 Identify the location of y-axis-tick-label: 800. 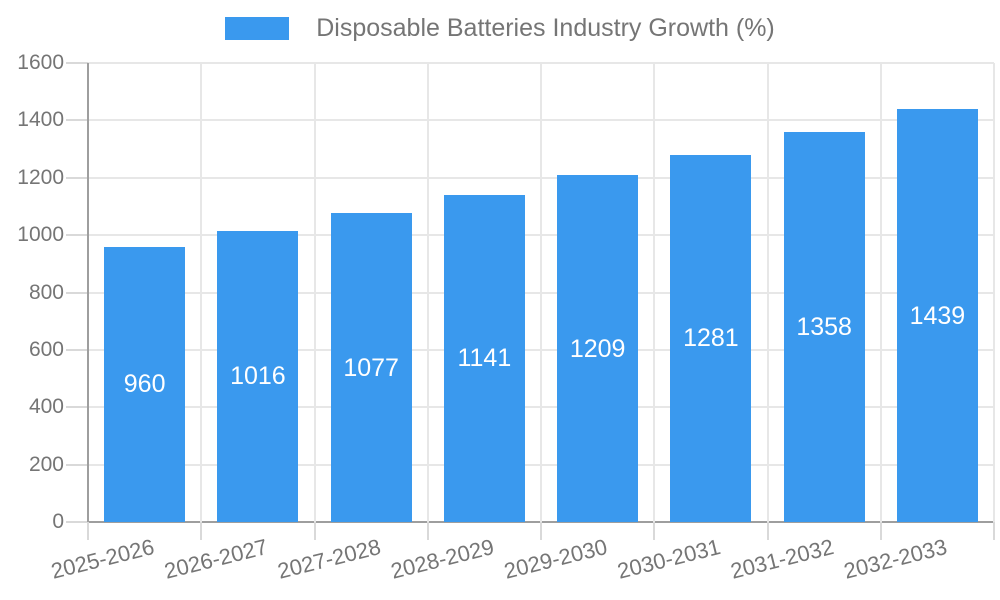
(46, 292).